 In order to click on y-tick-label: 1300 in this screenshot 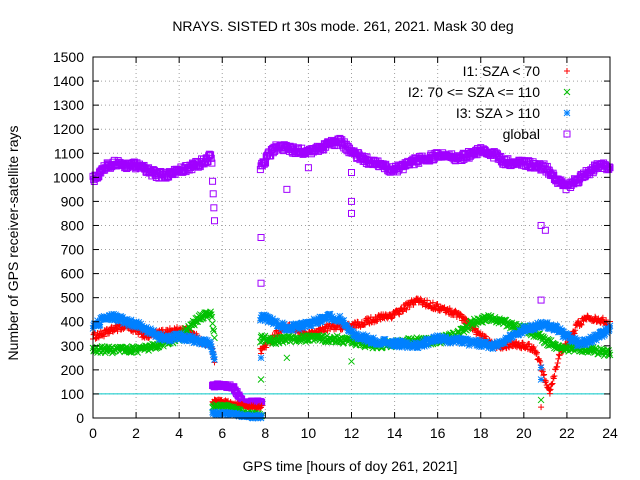, I will do `click(68, 105)`.